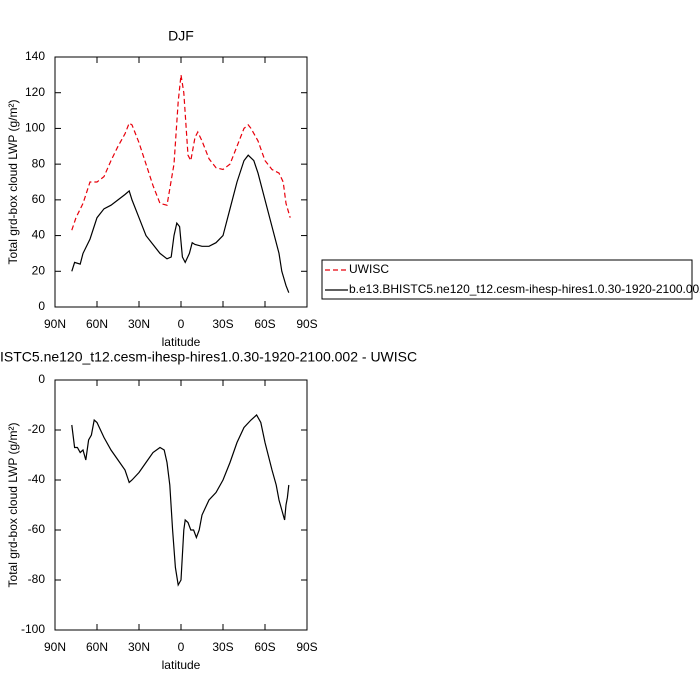  I want to click on chart-title: DJF, so click(181, 36).